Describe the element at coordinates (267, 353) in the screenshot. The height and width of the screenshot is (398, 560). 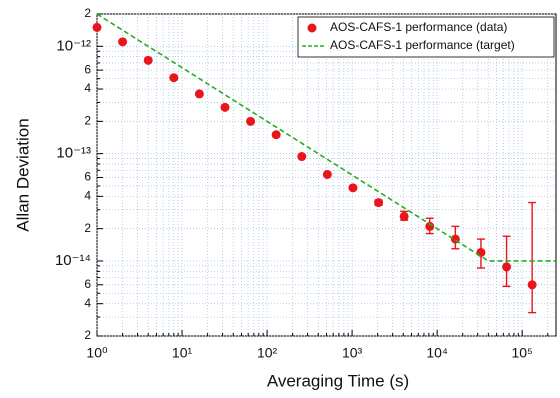
I see `x-tick-label: 10²` at that location.